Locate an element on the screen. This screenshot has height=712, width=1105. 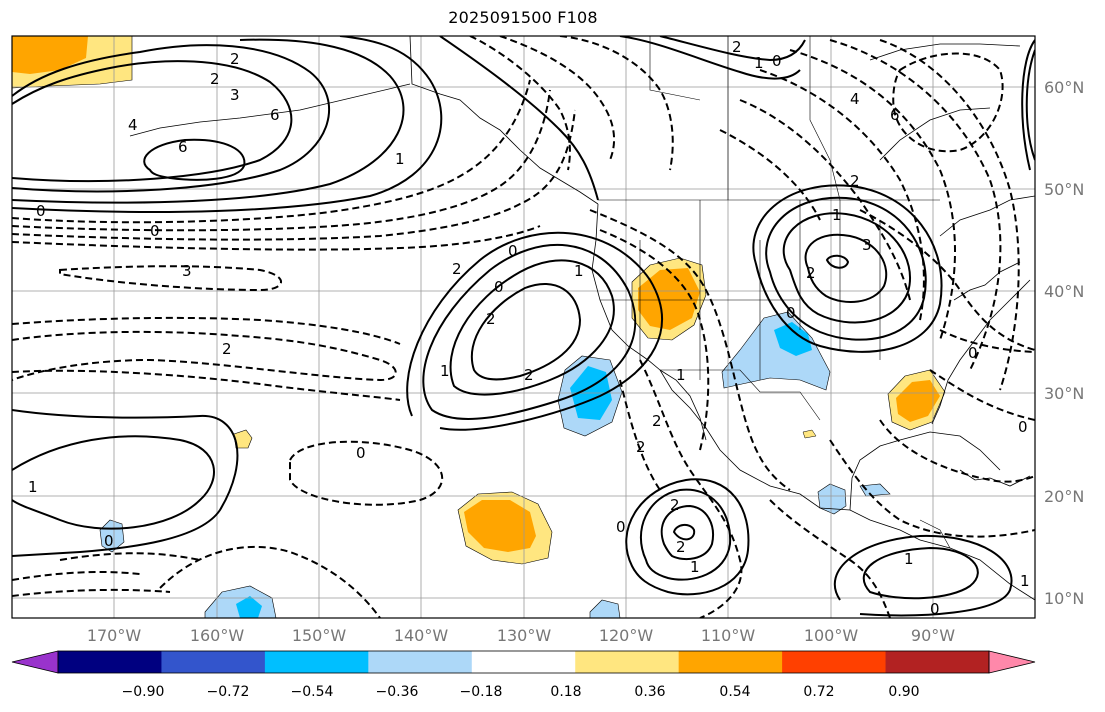
colorbar-tick-label: −0.36 is located at coordinates (397, 692).